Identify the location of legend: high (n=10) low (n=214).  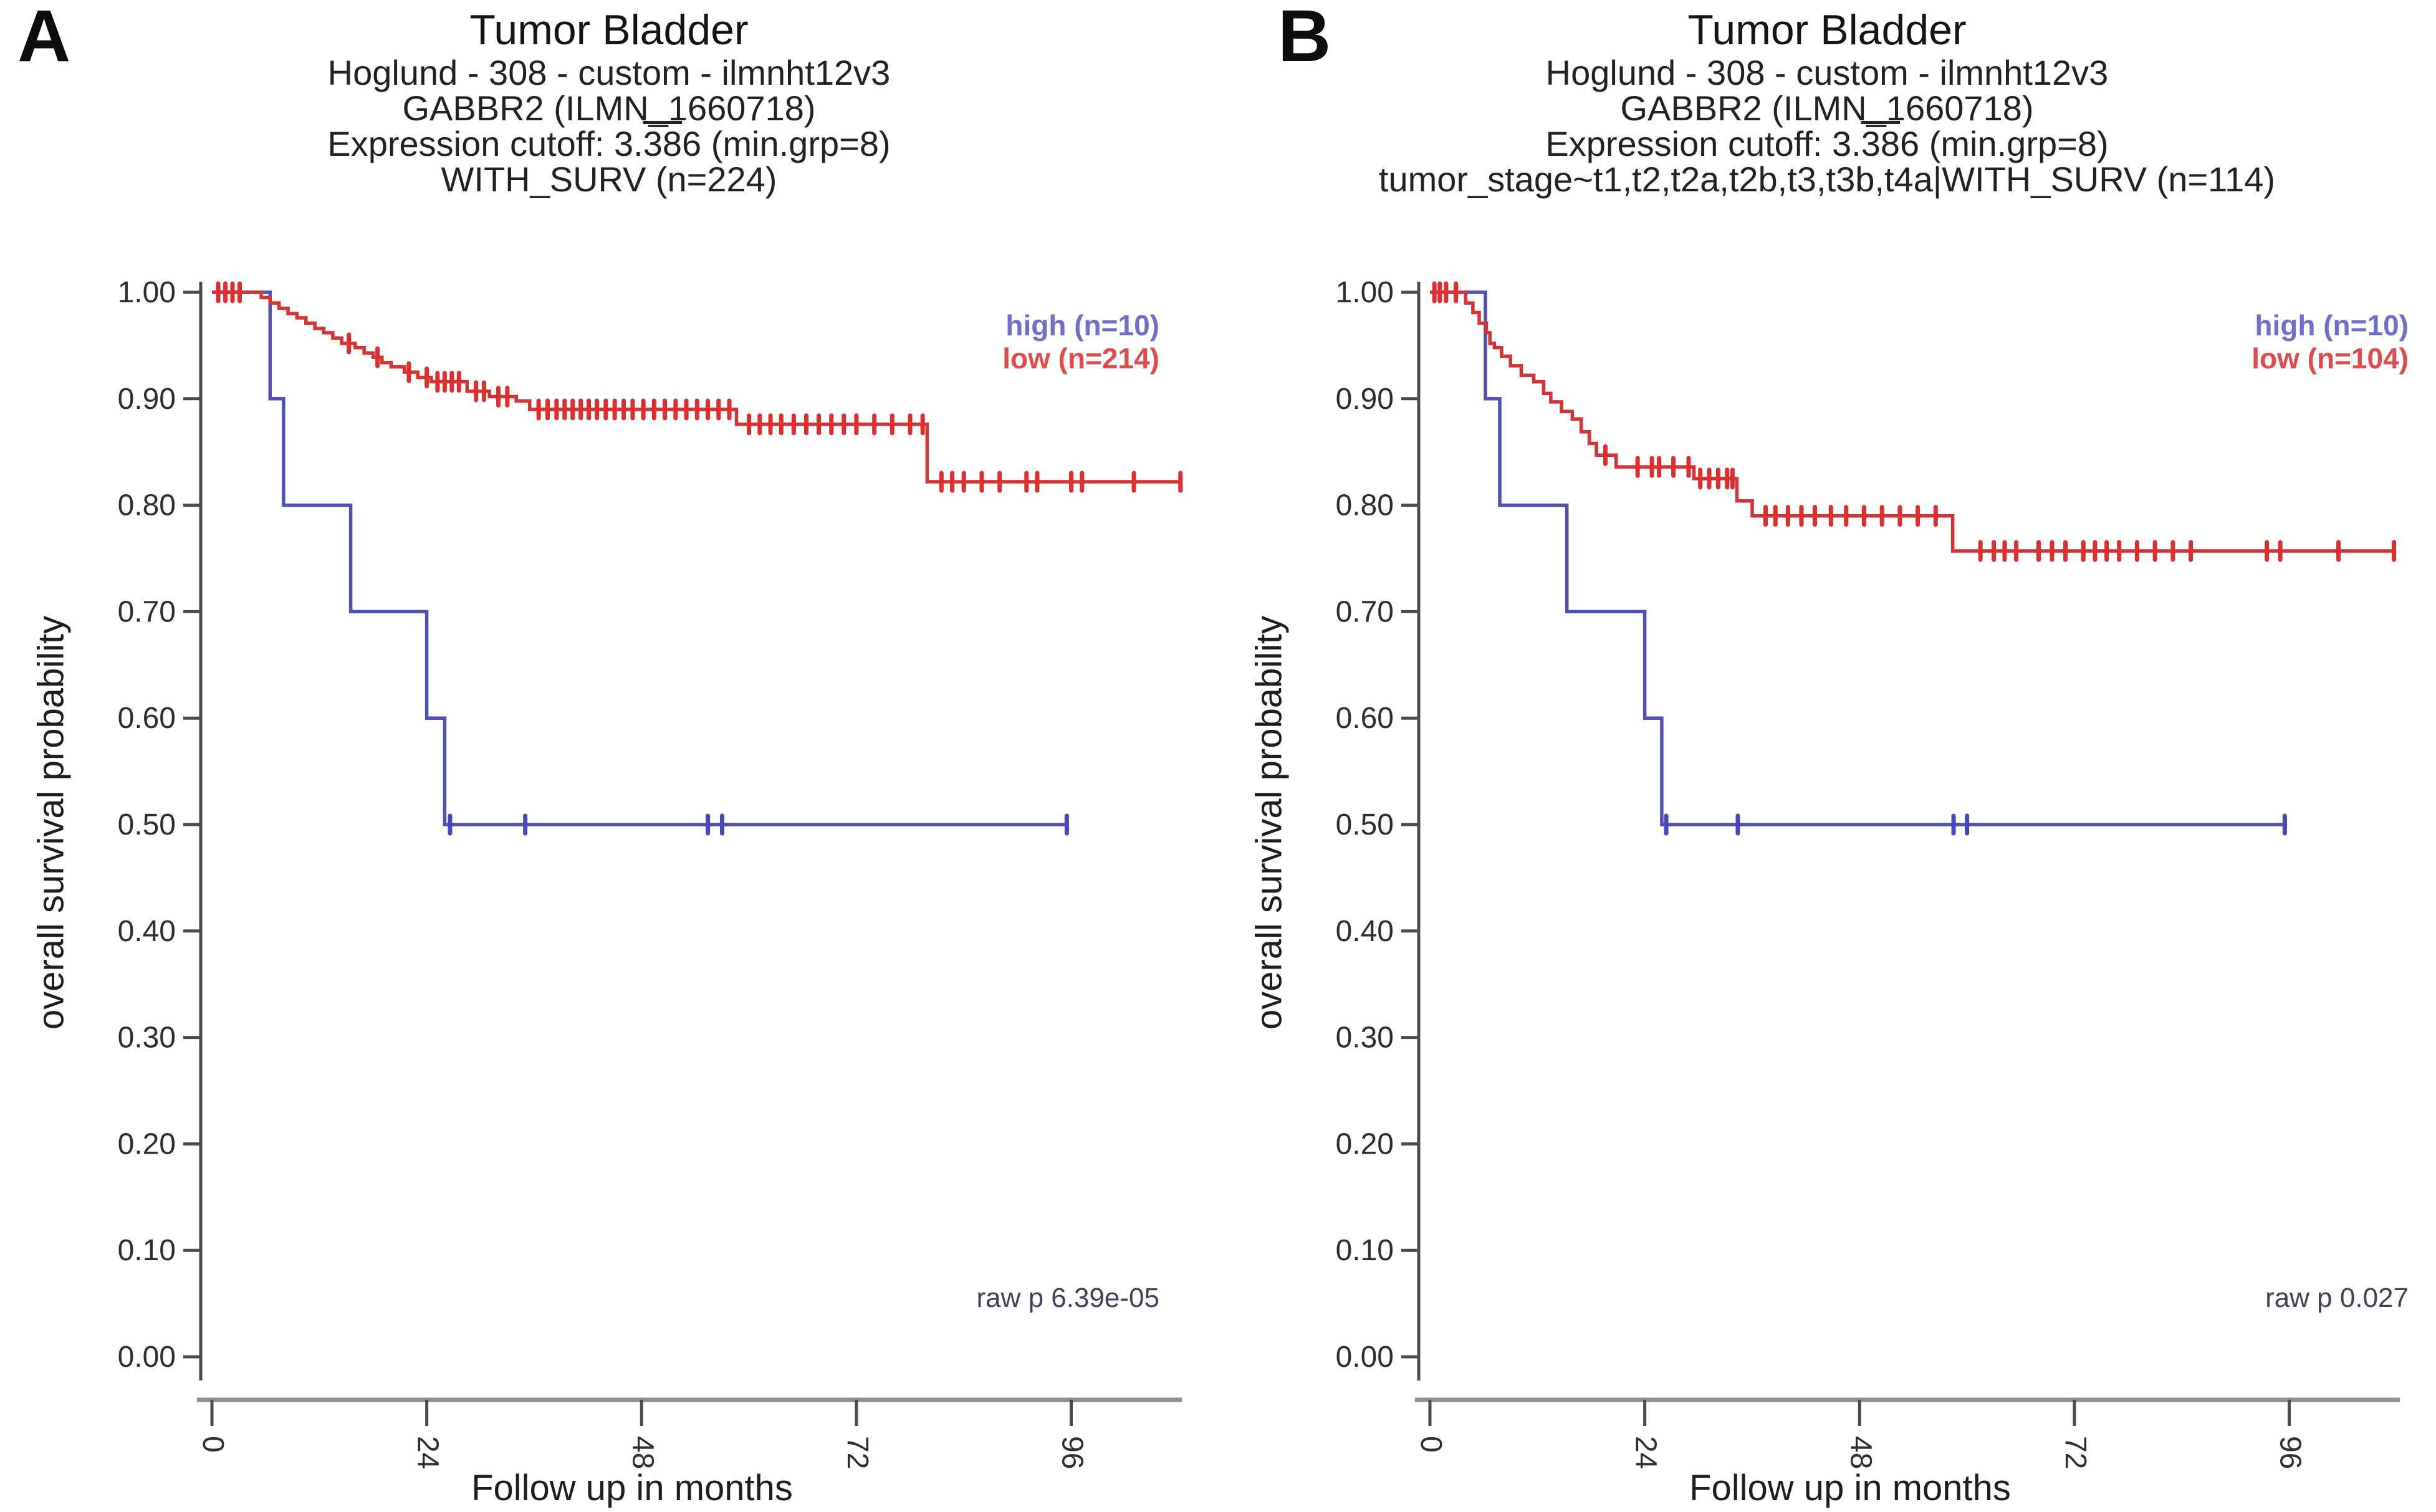
(1080, 342).